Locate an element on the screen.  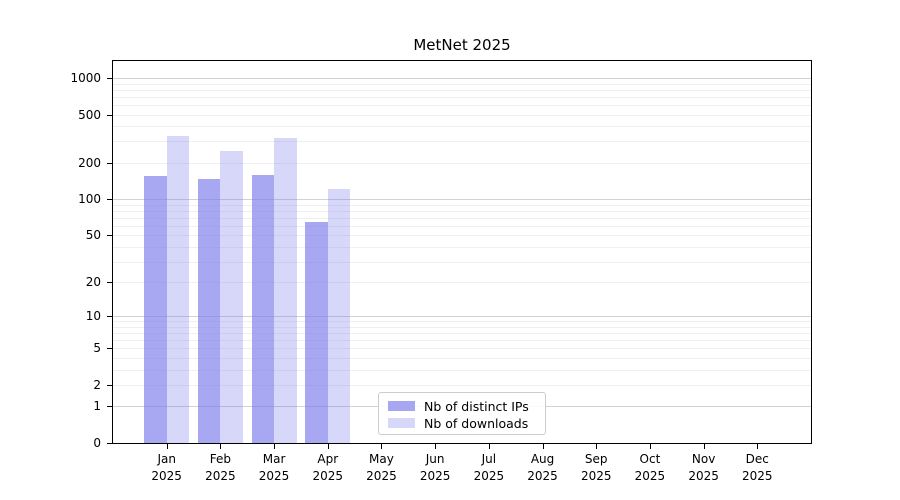
bar-feb-downloads is located at coordinates (231, 296).